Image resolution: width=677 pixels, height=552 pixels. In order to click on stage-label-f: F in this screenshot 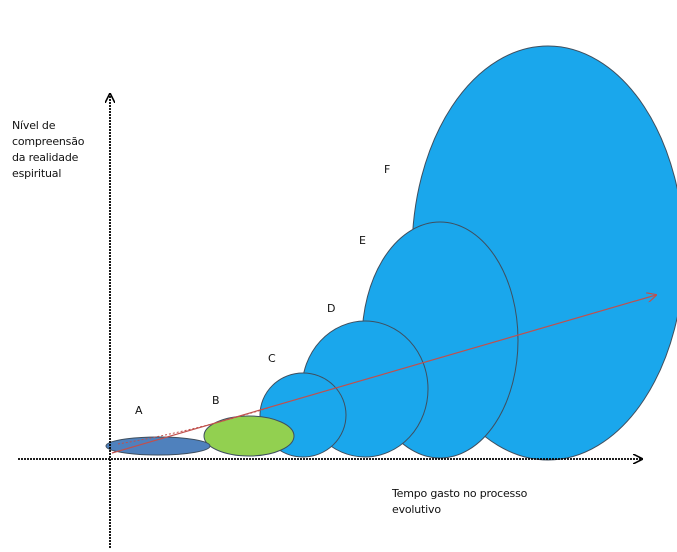, I will do `click(387, 169)`.